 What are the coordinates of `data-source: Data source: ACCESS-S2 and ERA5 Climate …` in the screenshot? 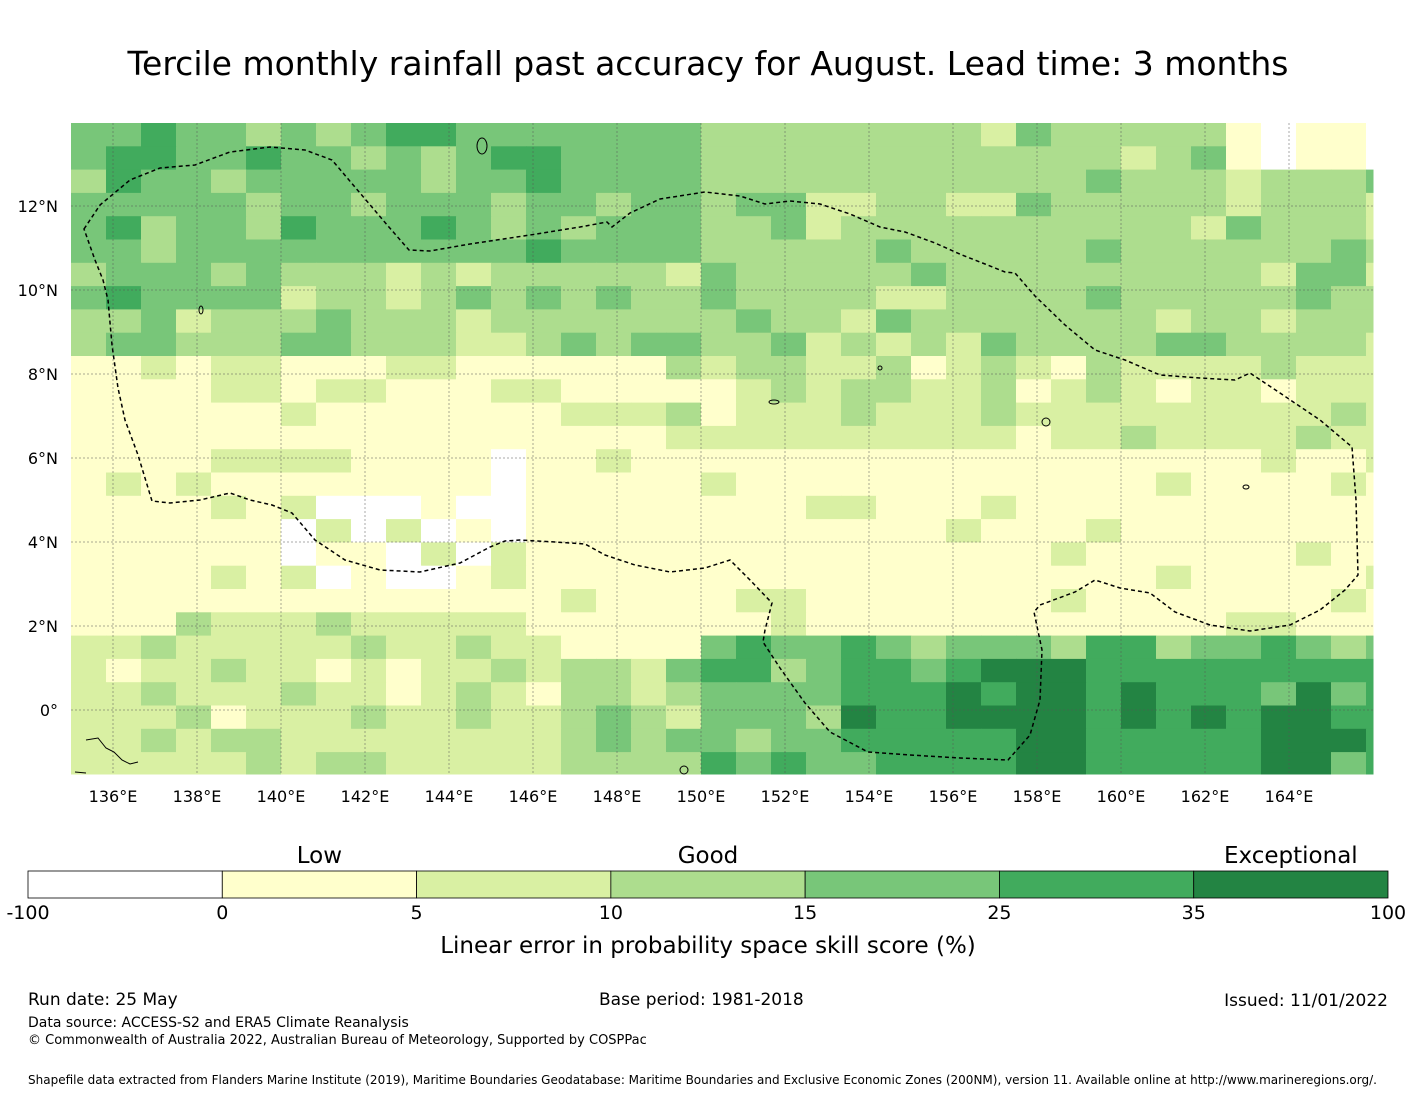 It's located at (218, 1023).